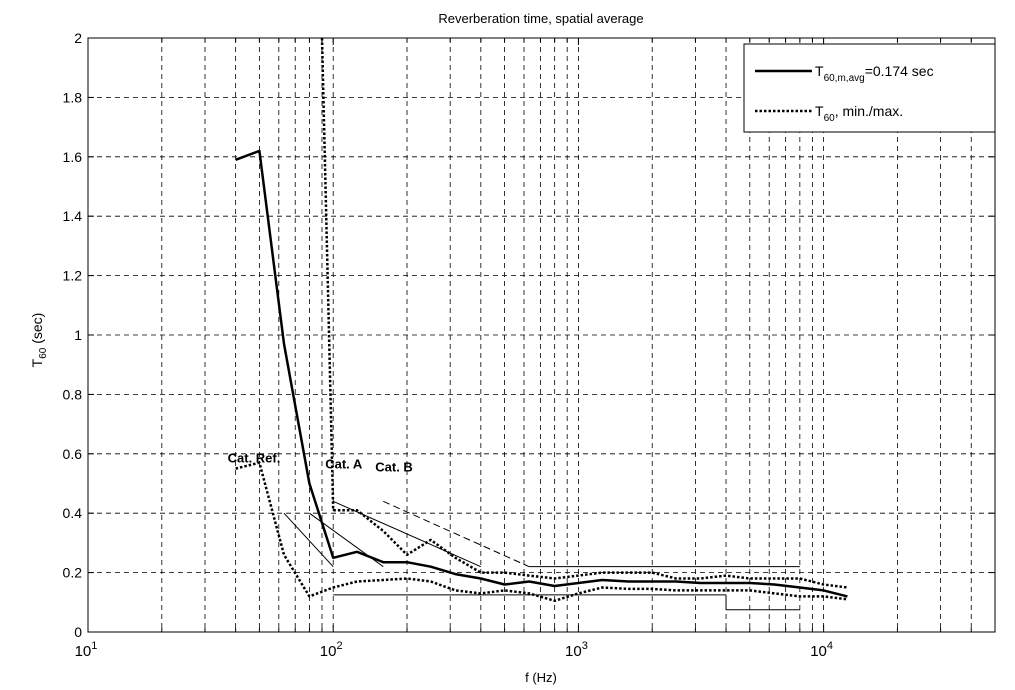 The width and height of the screenshot is (1015, 690). What do you see at coordinates (541, 677) in the screenshot?
I see `x-axis-label: f (Hz)` at bounding box center [541, 677].